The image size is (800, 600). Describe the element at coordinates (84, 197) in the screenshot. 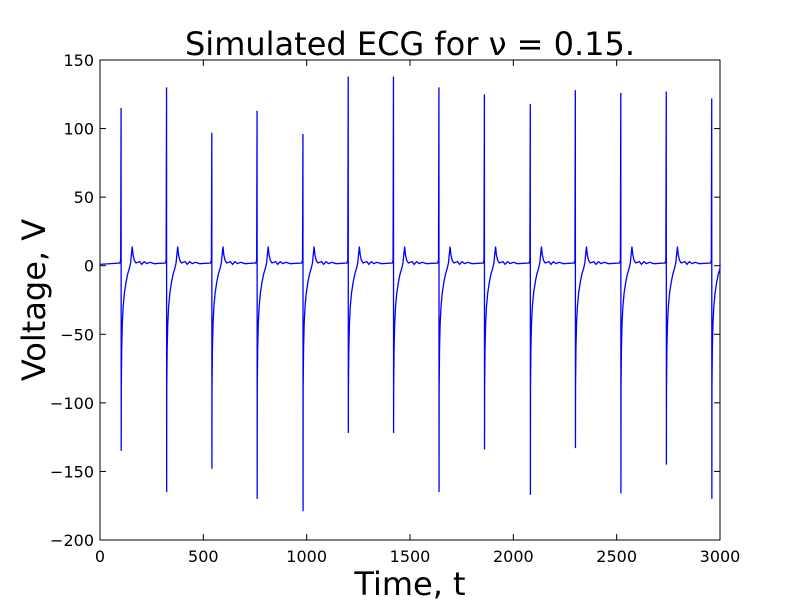

I see `y-tick-label: 50` at that location.